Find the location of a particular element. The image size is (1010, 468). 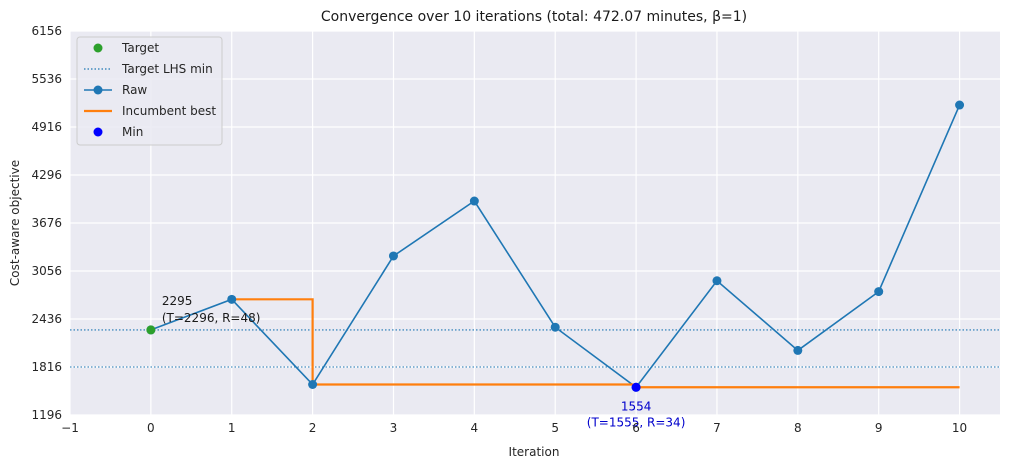

target-annotation-detail: (T=2296, R=48) is located at coordinates (211, 318).